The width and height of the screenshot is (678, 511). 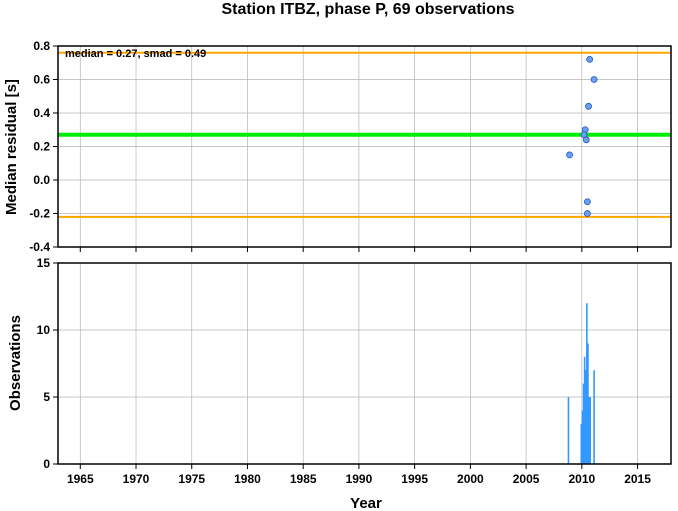 I want to click on residual-y-ticks: -0.4 -0.2 0.0 0.2 0.4 0.6 0.8, so click(x=43, y=146).